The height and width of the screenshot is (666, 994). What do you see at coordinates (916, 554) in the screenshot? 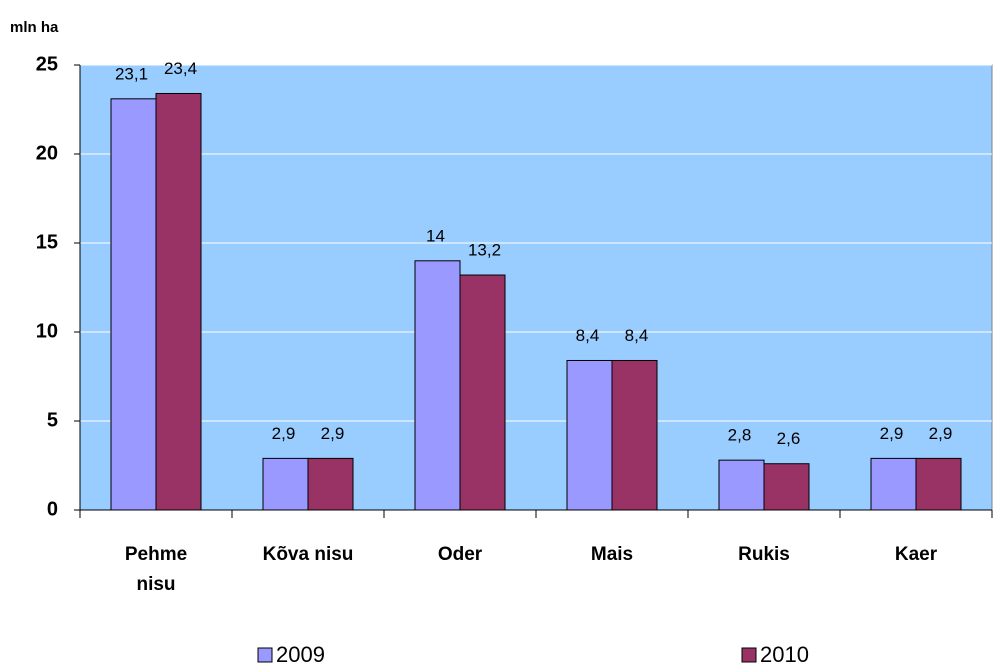
I see `x-tick-label: Kaer` at bounding box center [916, 554].